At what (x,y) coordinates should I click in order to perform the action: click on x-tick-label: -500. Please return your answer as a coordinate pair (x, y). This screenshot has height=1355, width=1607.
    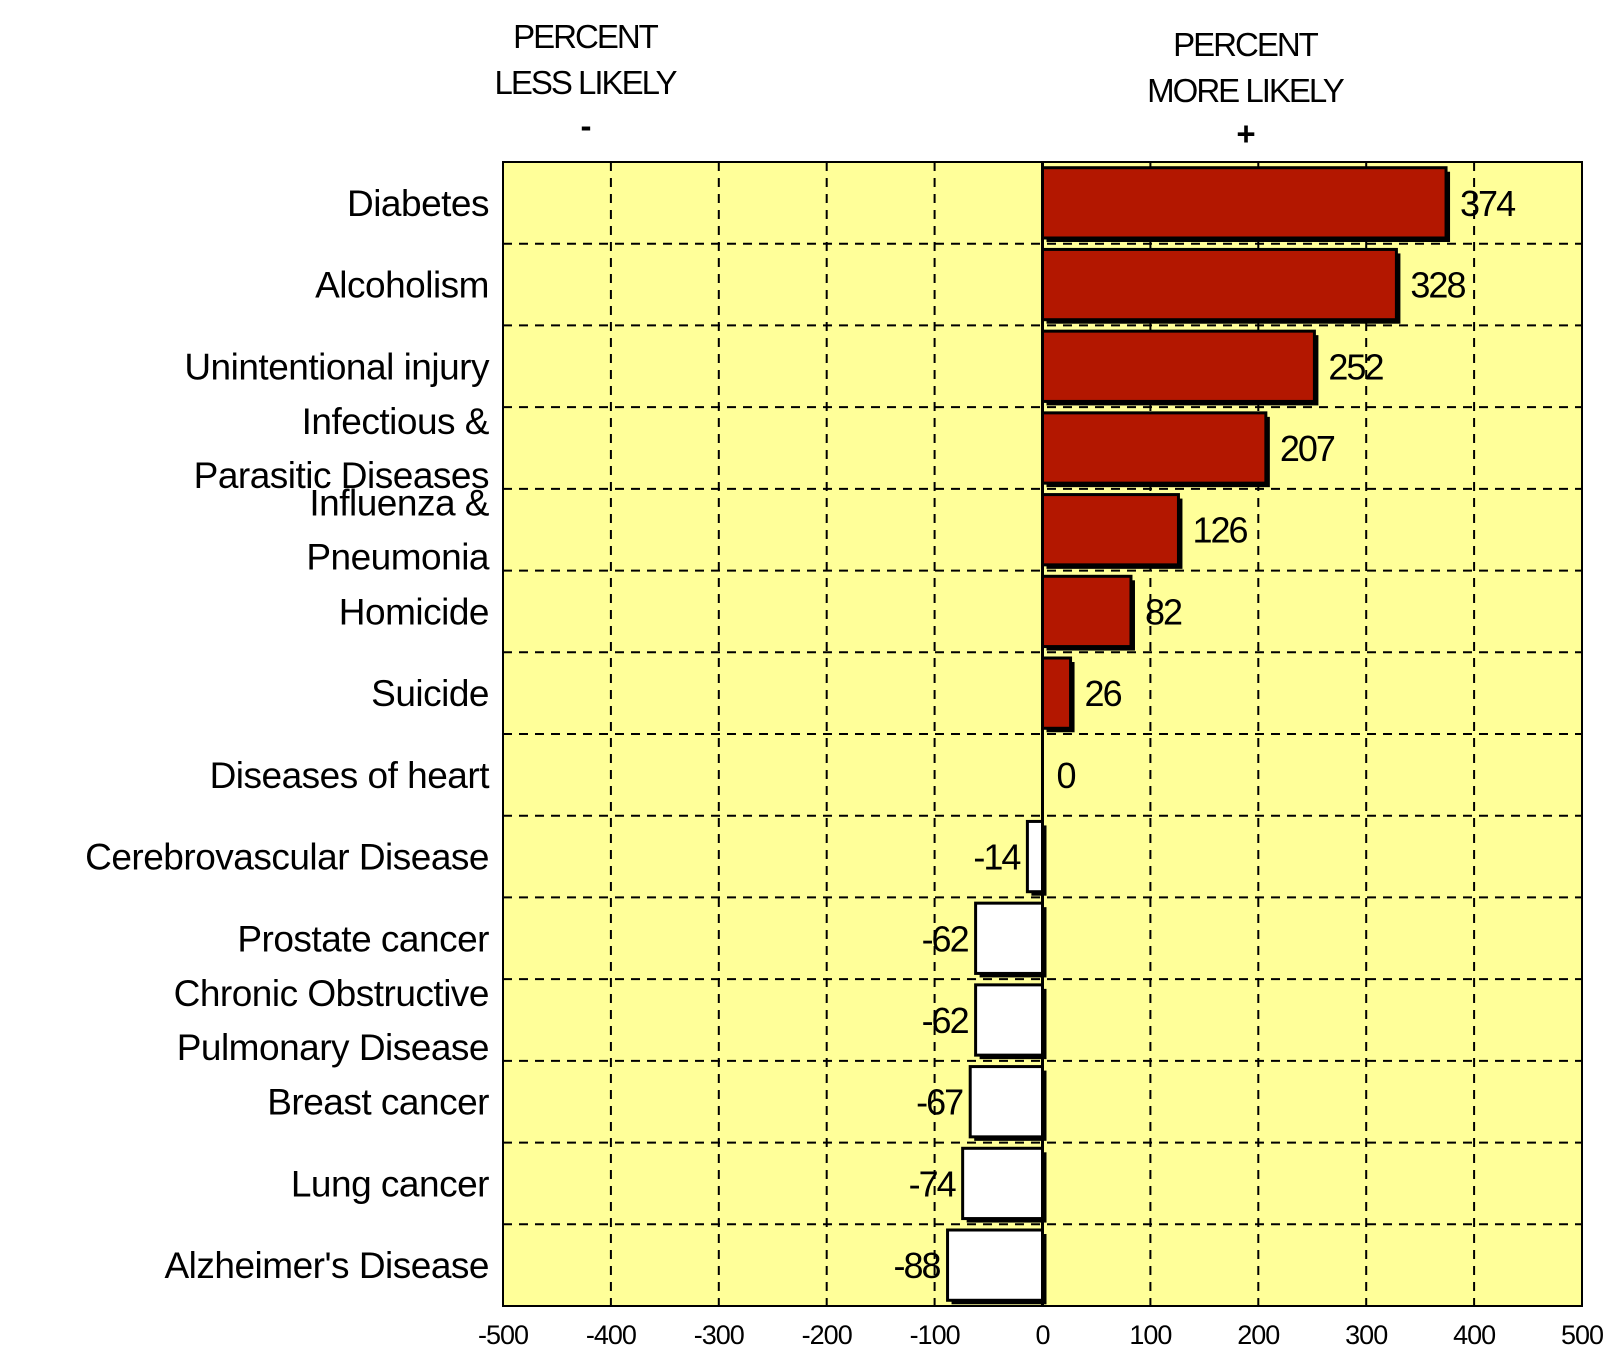
    Looking at the image, I should click on (503, 1335).